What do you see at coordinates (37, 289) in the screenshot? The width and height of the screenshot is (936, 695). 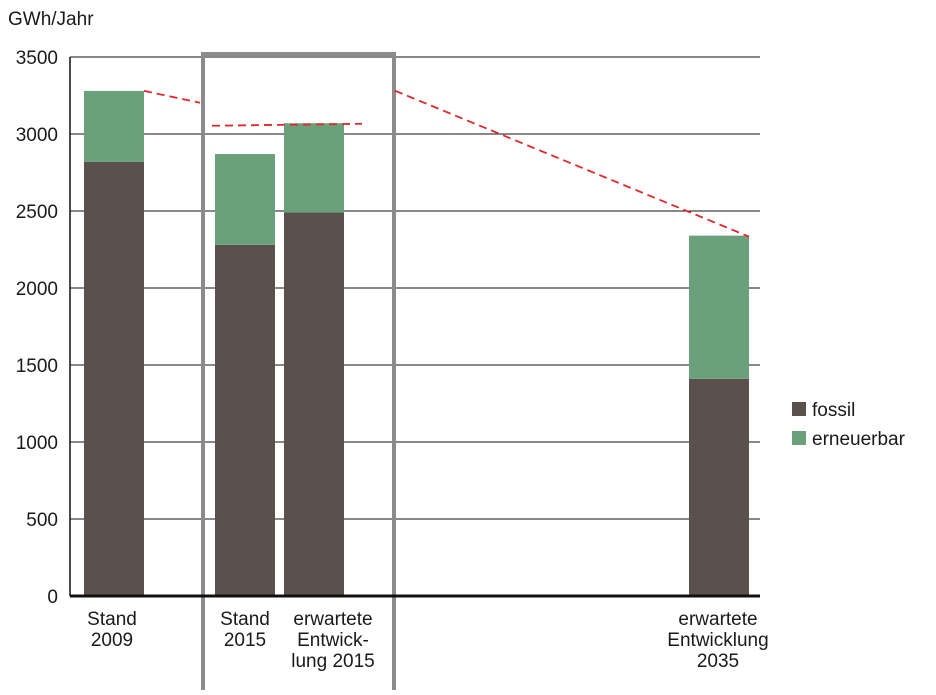 I see `y-tick-label: 2000` at bounding box center [37, 289].